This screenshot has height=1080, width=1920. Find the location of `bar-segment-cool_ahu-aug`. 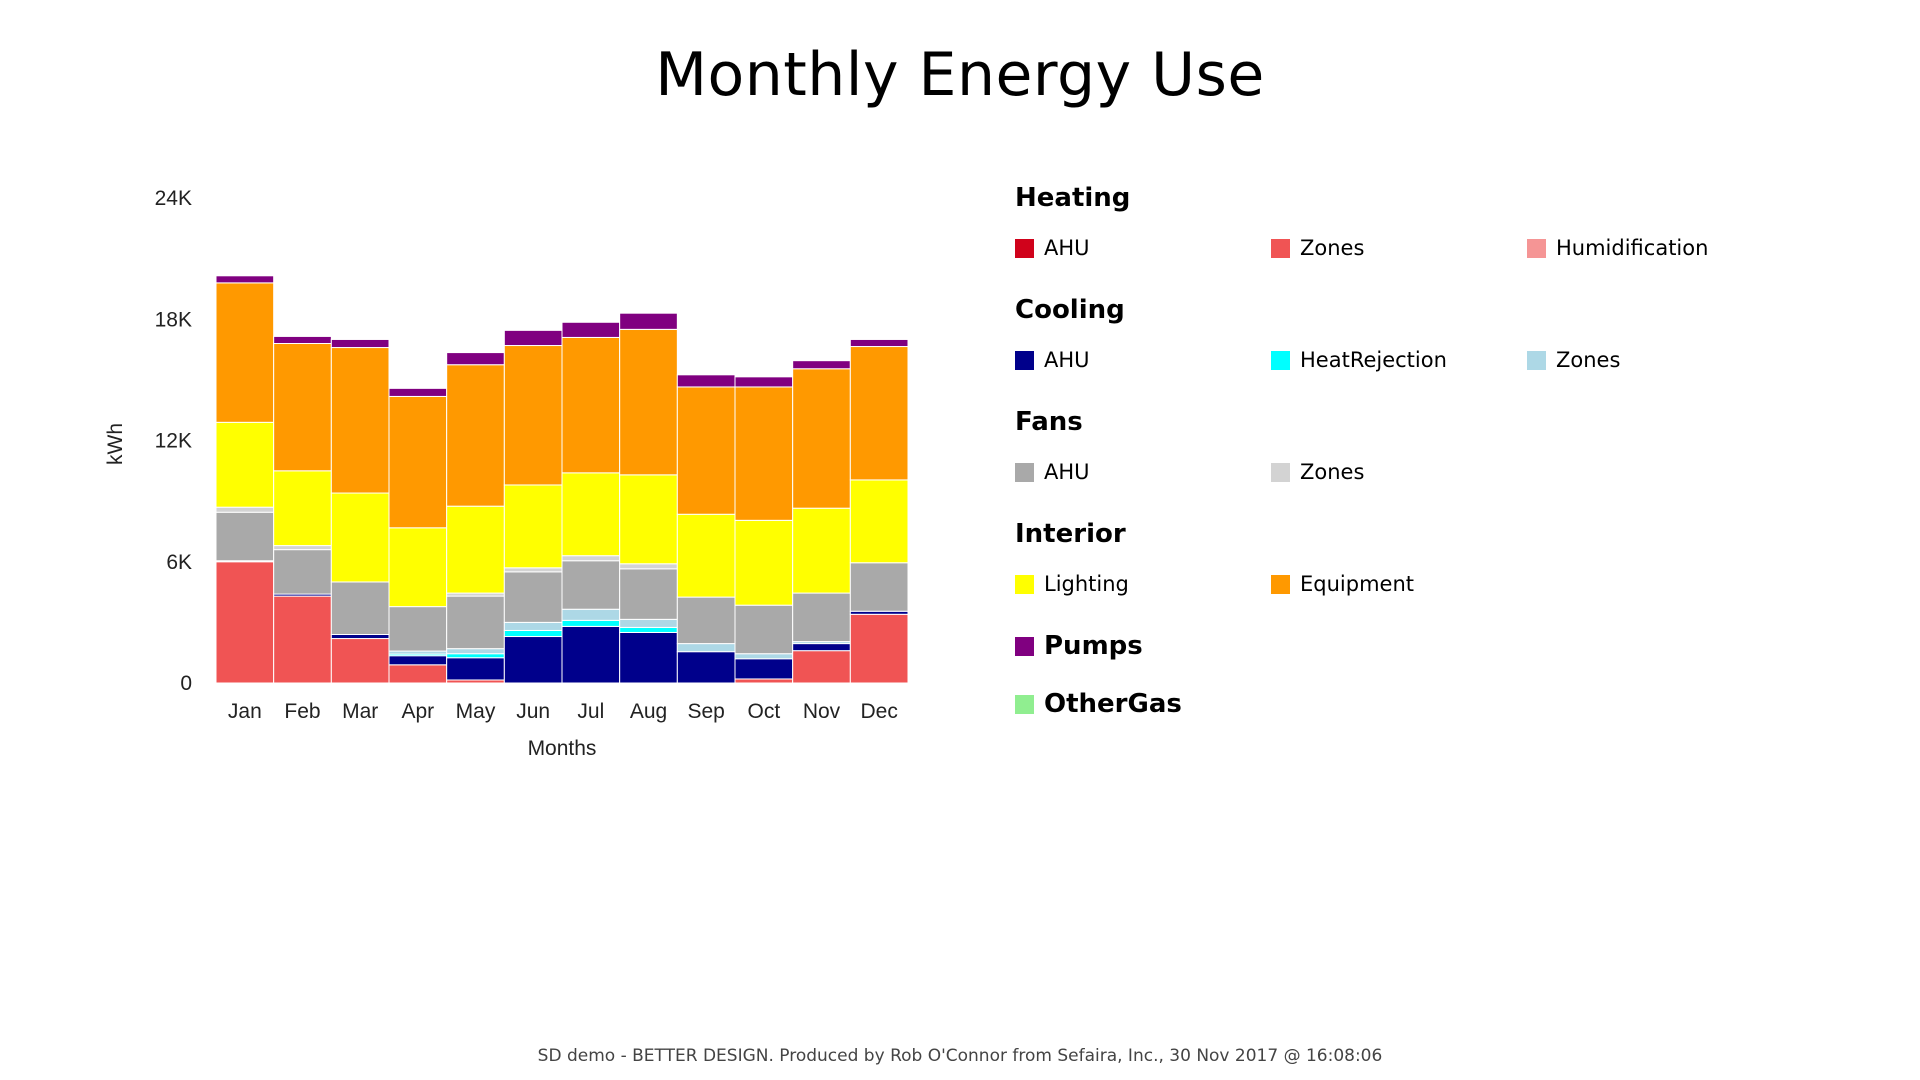

bar-segment-cool_ahu-aug is located at coordinates (648, 657).